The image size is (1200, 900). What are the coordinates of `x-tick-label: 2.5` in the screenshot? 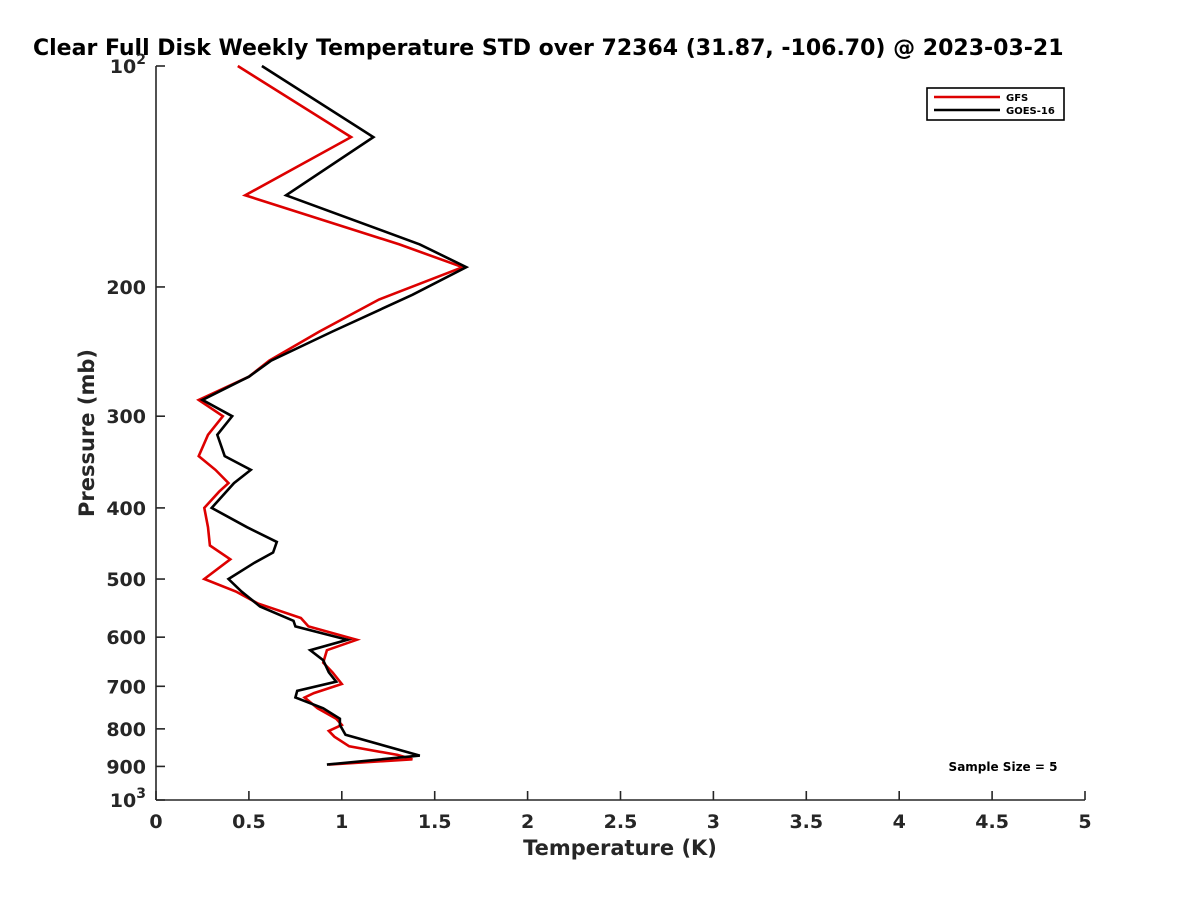 It's located at (621, 822).